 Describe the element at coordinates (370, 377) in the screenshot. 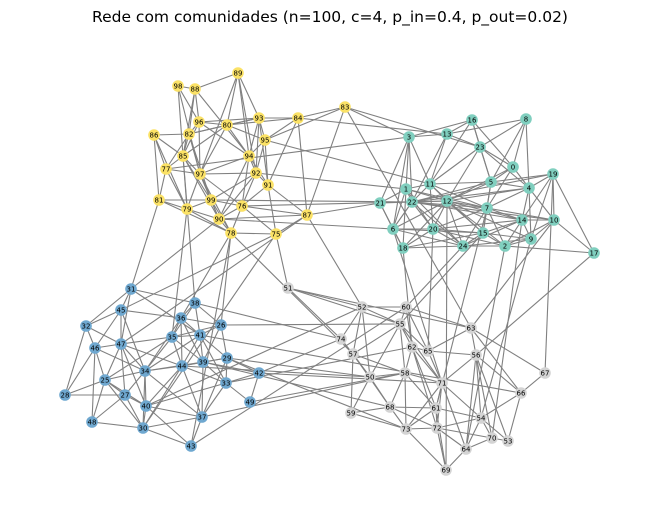

I see `node-50: 50` at that location.